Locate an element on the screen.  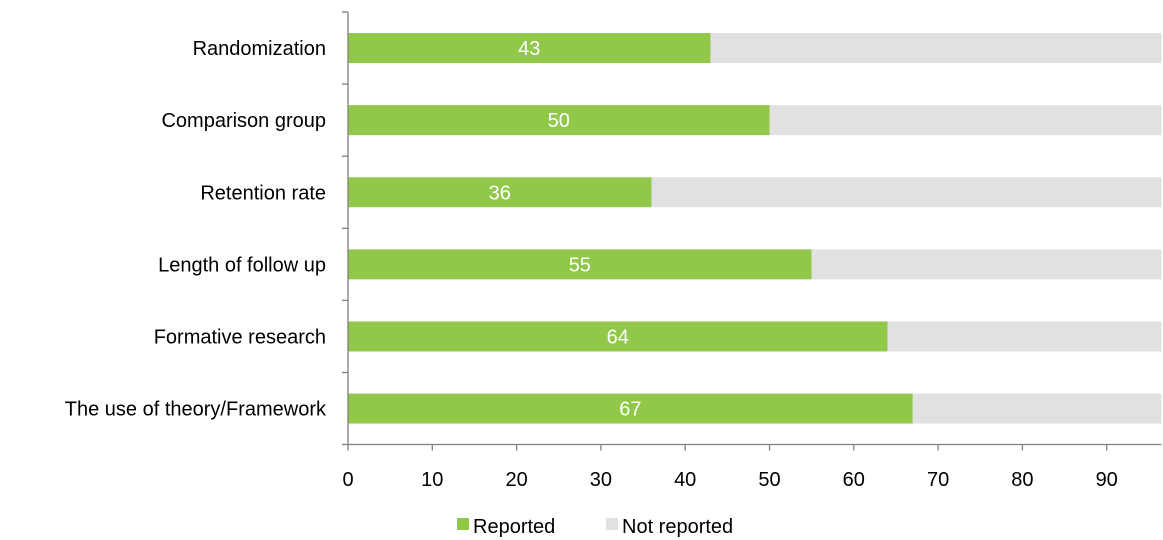
bar-not-reported-retention-rate is located at coordinates (906, 192).